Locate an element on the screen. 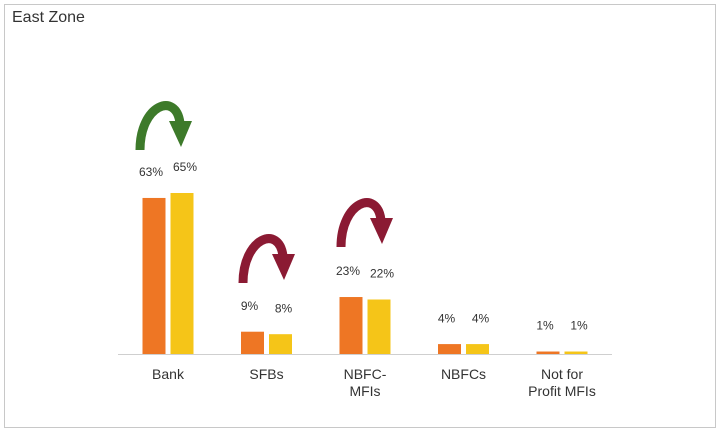 The image size is (719, 431). x-tick-label-box: NBFC-MFIs is located at coordinates (365, 382).